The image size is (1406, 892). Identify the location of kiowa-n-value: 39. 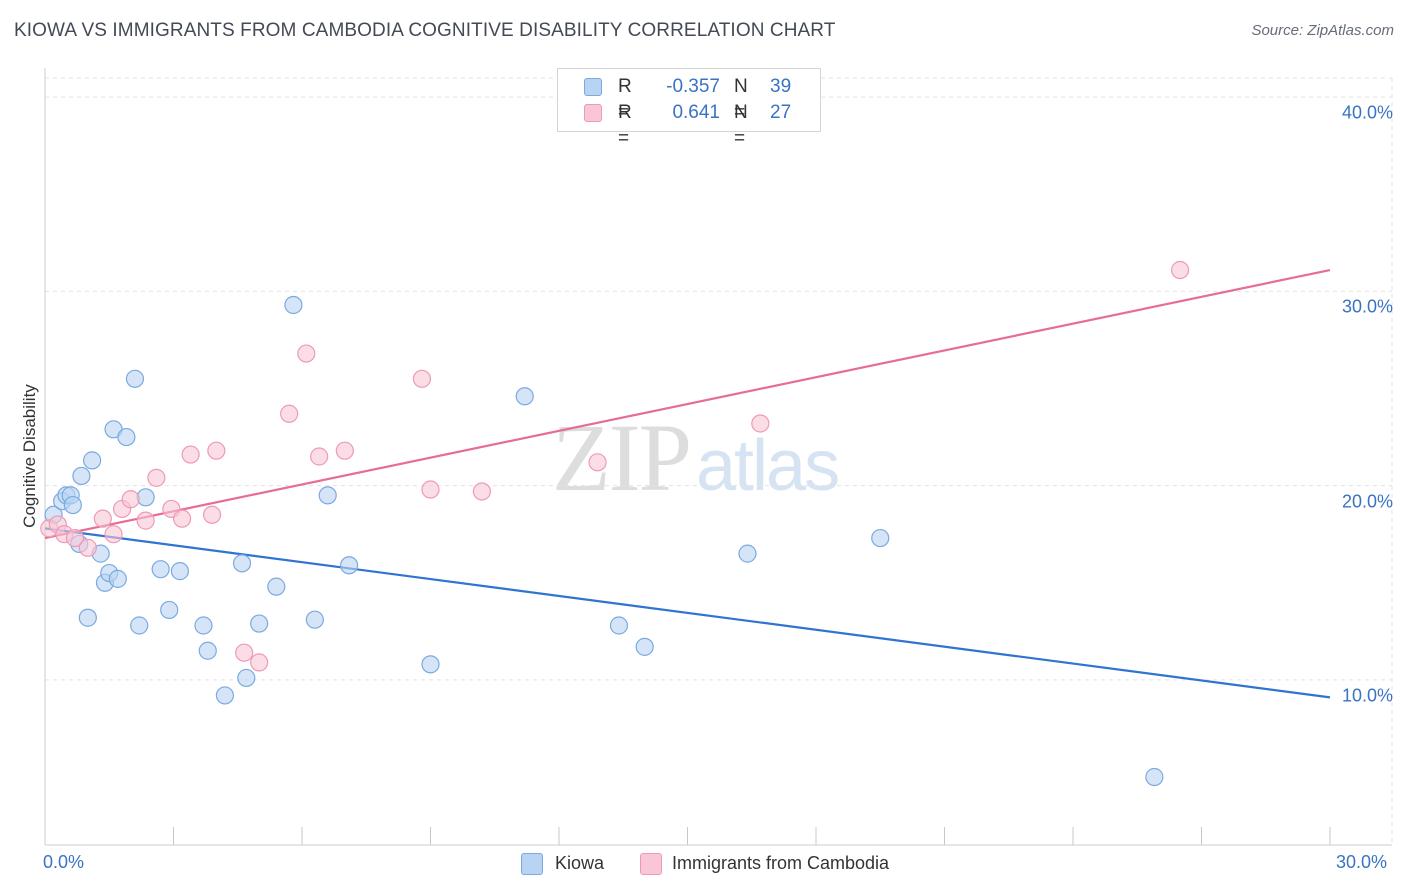
(781, 86).